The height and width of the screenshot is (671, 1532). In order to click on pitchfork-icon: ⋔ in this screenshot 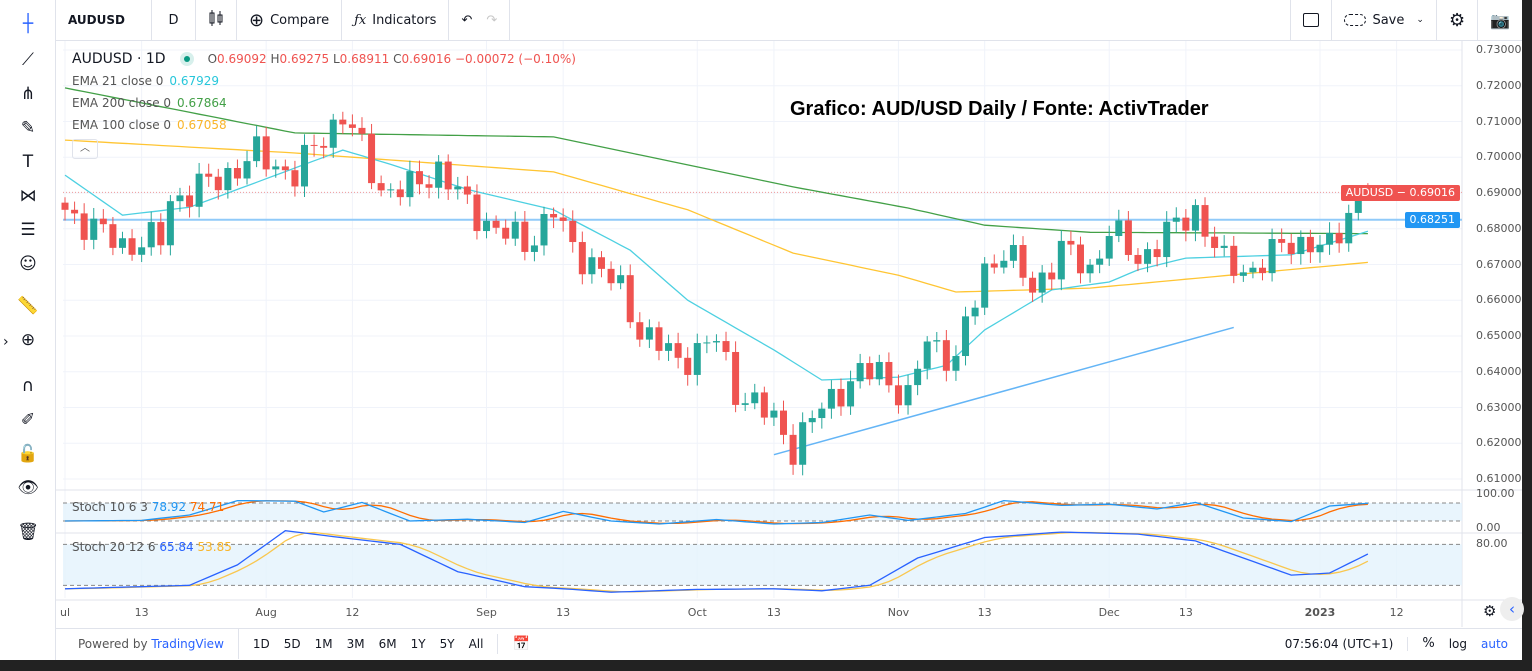, I will do `click(28, 94)`.